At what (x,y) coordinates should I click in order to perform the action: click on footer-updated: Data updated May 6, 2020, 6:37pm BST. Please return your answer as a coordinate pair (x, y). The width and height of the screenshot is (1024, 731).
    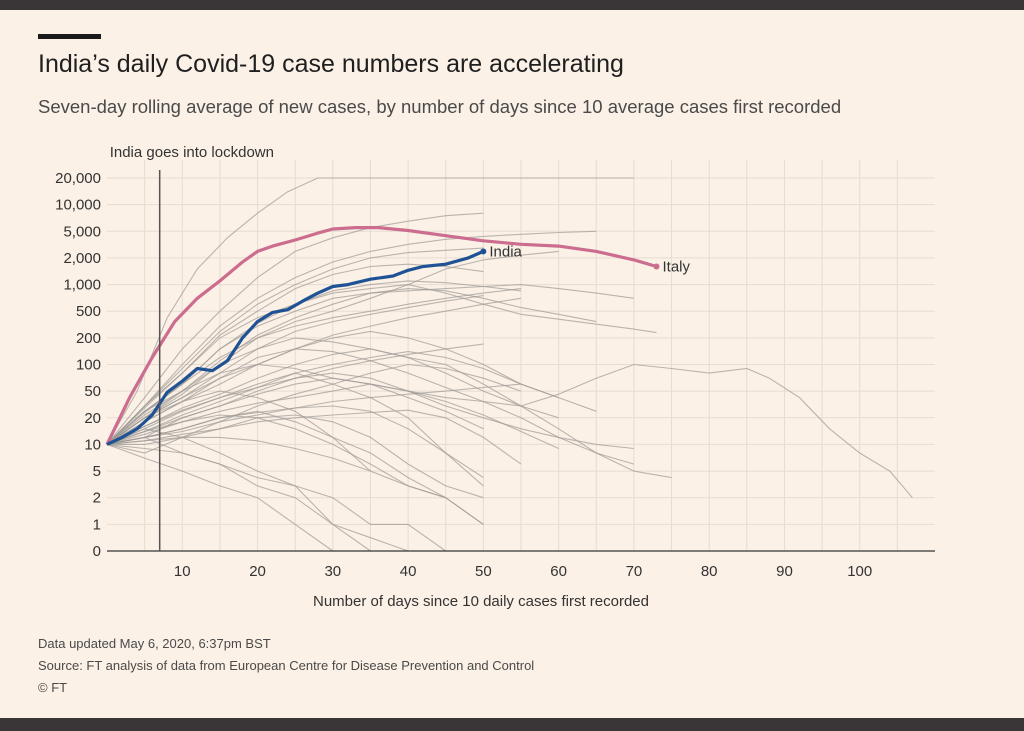
    Looking at the image, I should click on (154, 643).